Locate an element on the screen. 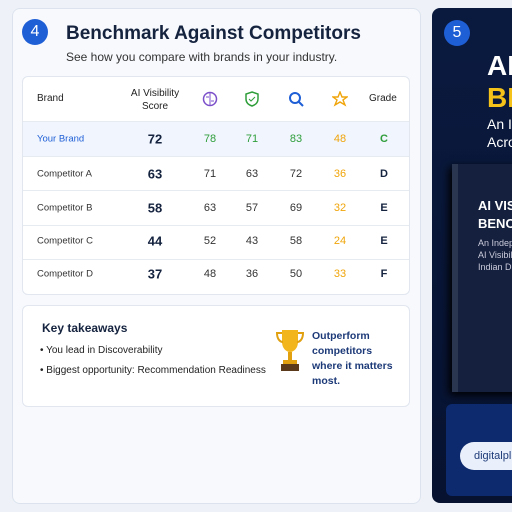 This screenshot has width=512, height=512. score-cell: 52 is located at coordinates (210, 241).